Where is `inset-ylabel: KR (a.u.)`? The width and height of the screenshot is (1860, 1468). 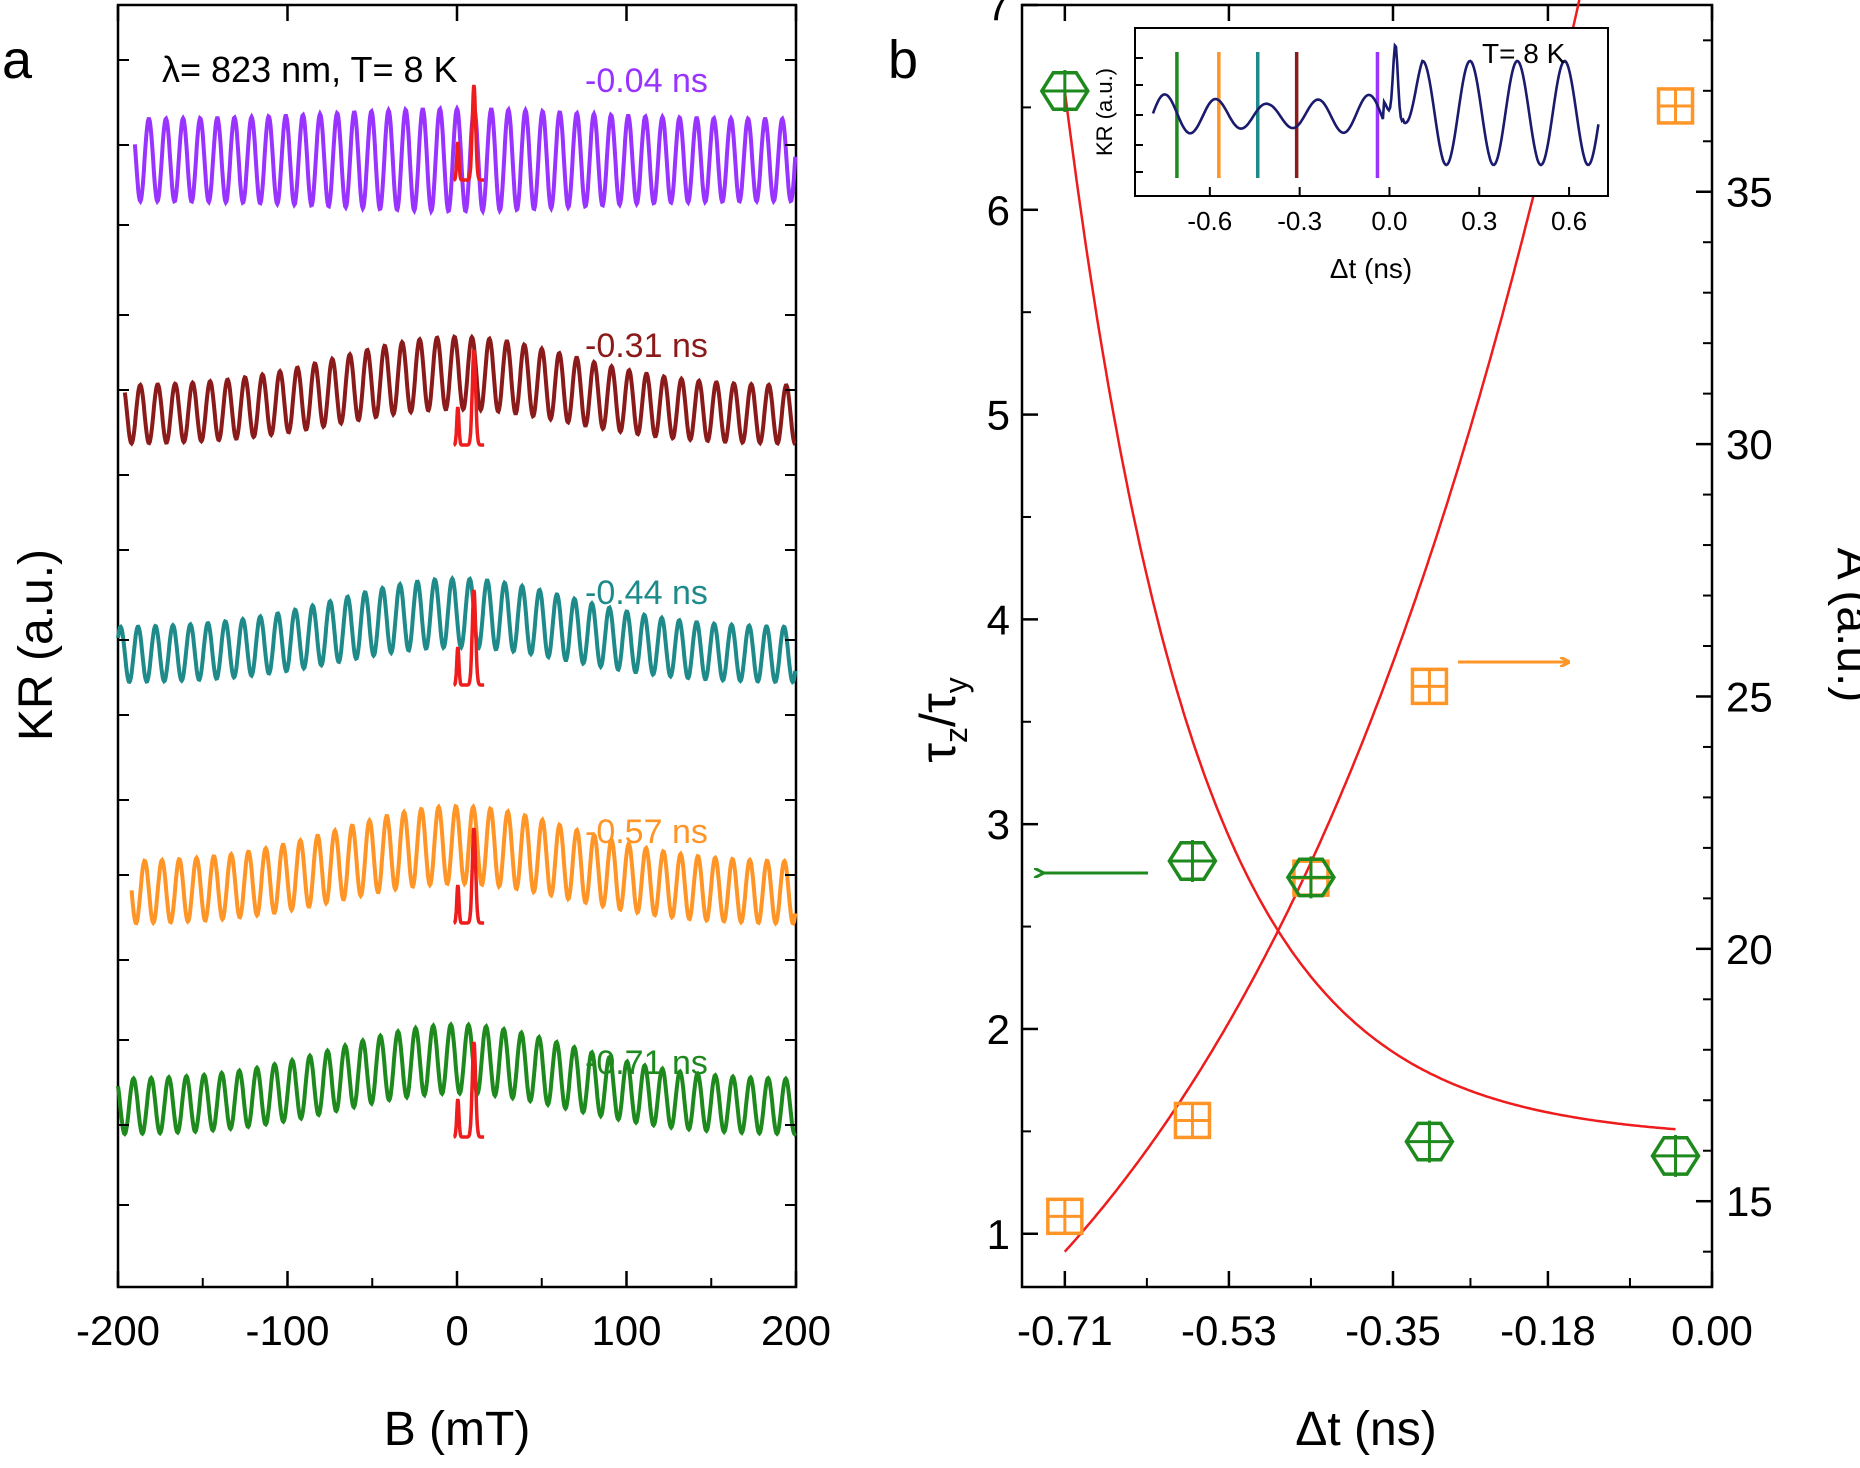
inset-ylabel: KR (a.u.) is located at coordinates (1104, 112).